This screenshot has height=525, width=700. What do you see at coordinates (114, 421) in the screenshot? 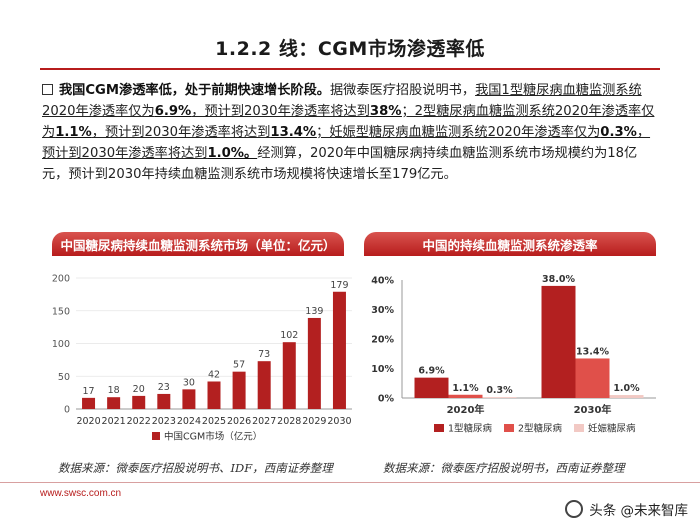
I see `x-tick-label-2021: 2021` at bounding box center [114, 421].